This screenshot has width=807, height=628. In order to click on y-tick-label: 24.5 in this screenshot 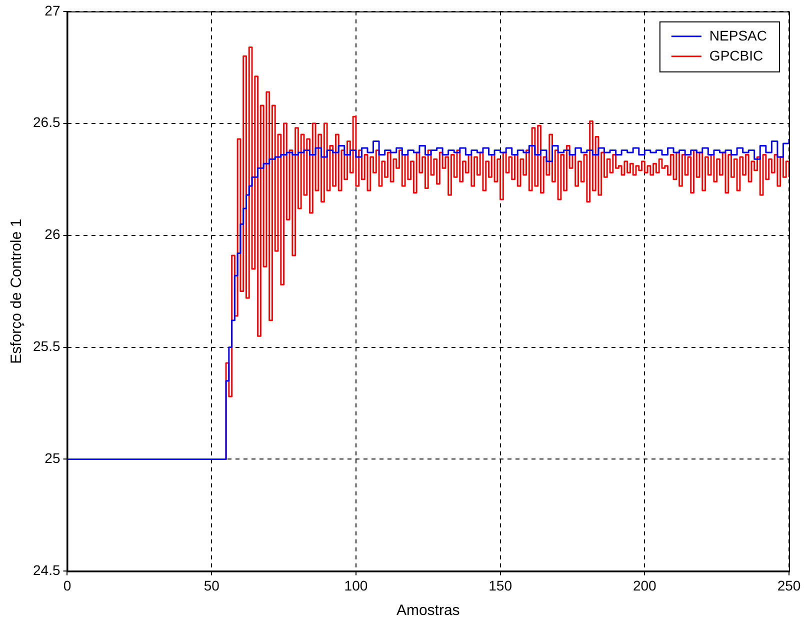, I will do `click(46, 570)`.